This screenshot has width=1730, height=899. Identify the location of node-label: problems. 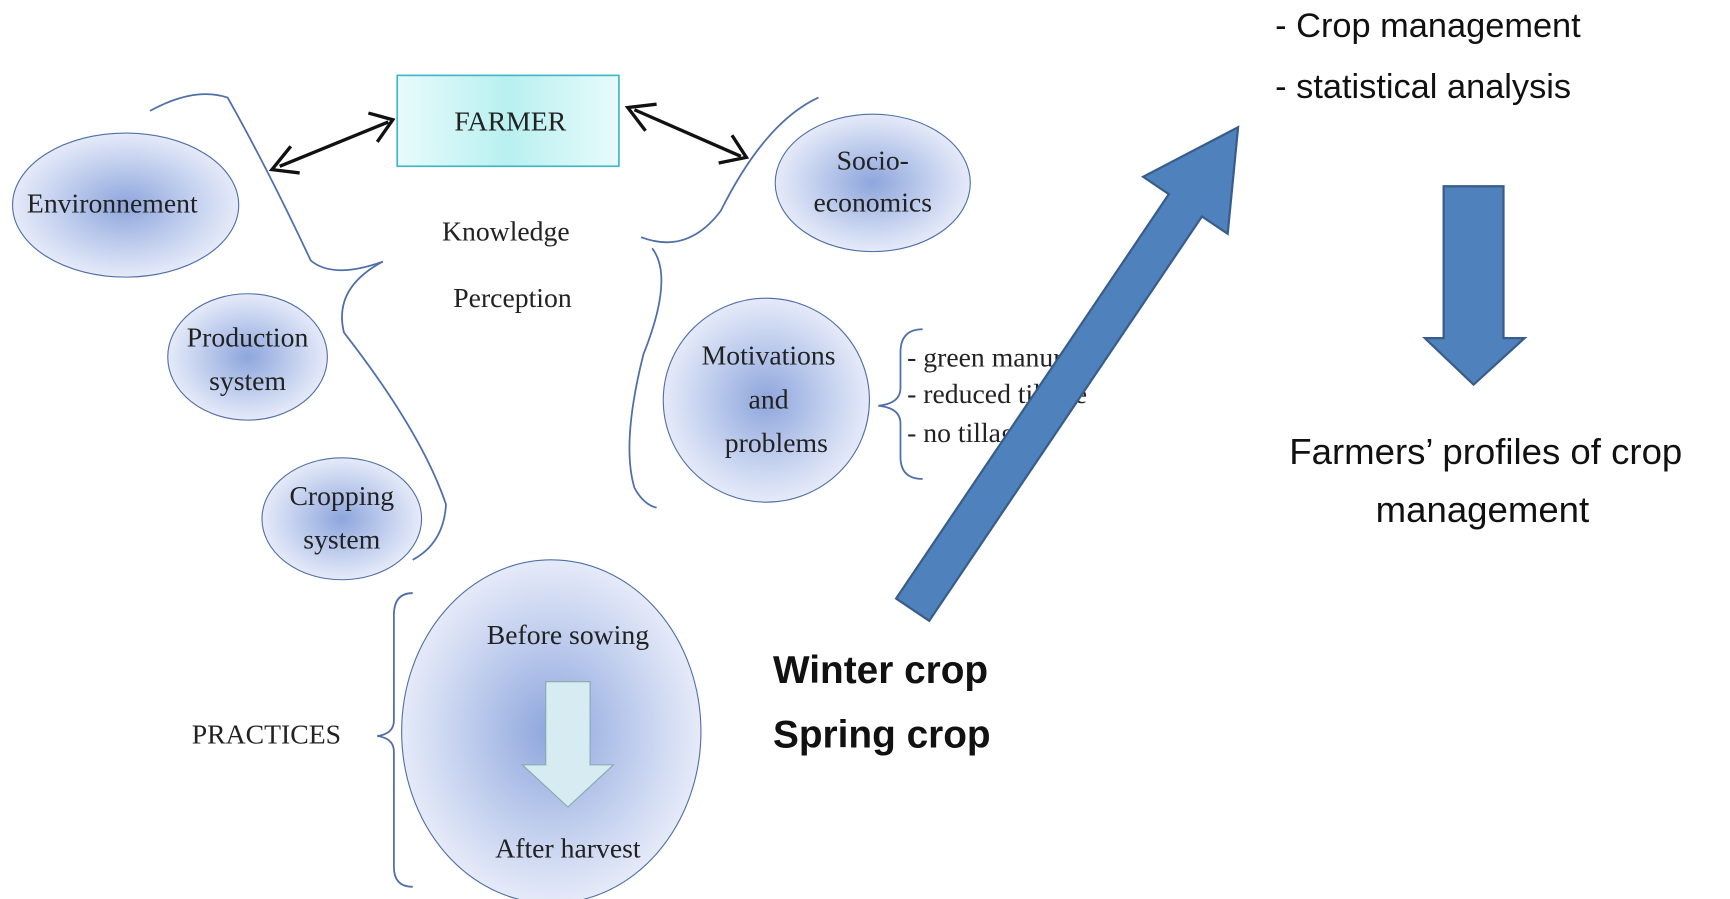
(776, 442).